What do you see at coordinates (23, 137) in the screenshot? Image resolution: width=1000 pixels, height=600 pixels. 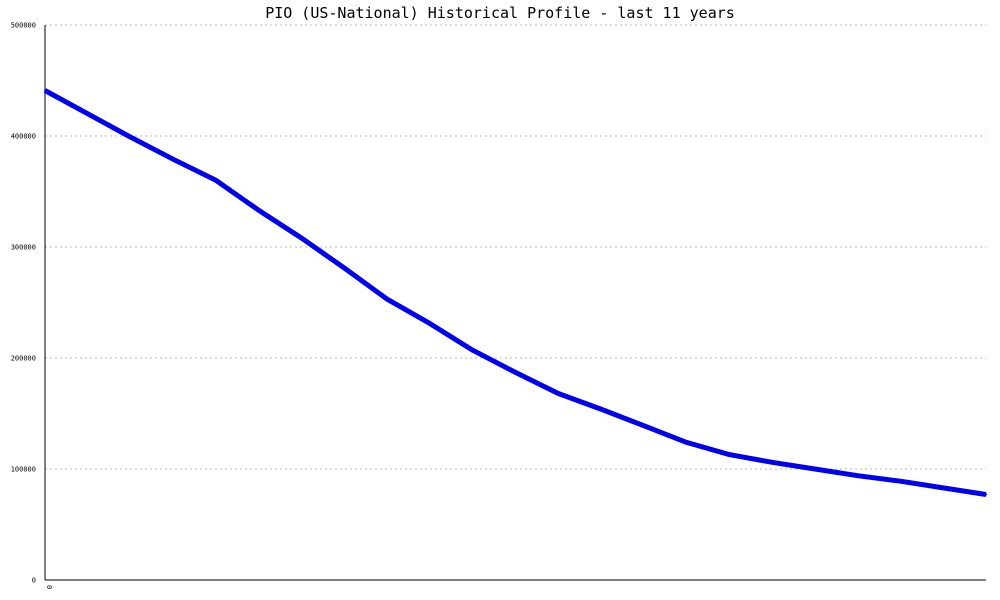 I see `y-tick-label: 400000` at bounding box center [23, 137].